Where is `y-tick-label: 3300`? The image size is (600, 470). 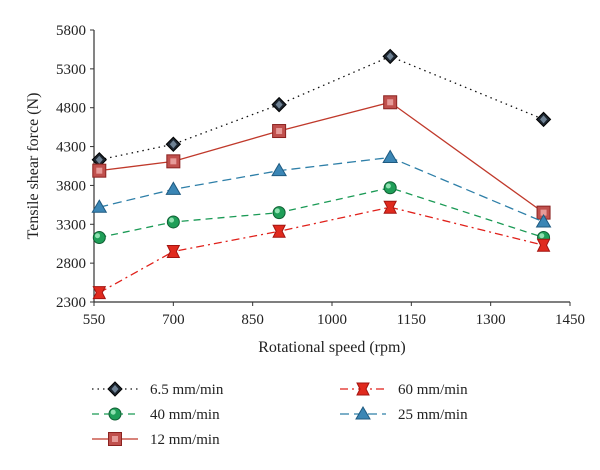 y-tick-label: 3300 is located at coordinates (71, 225).